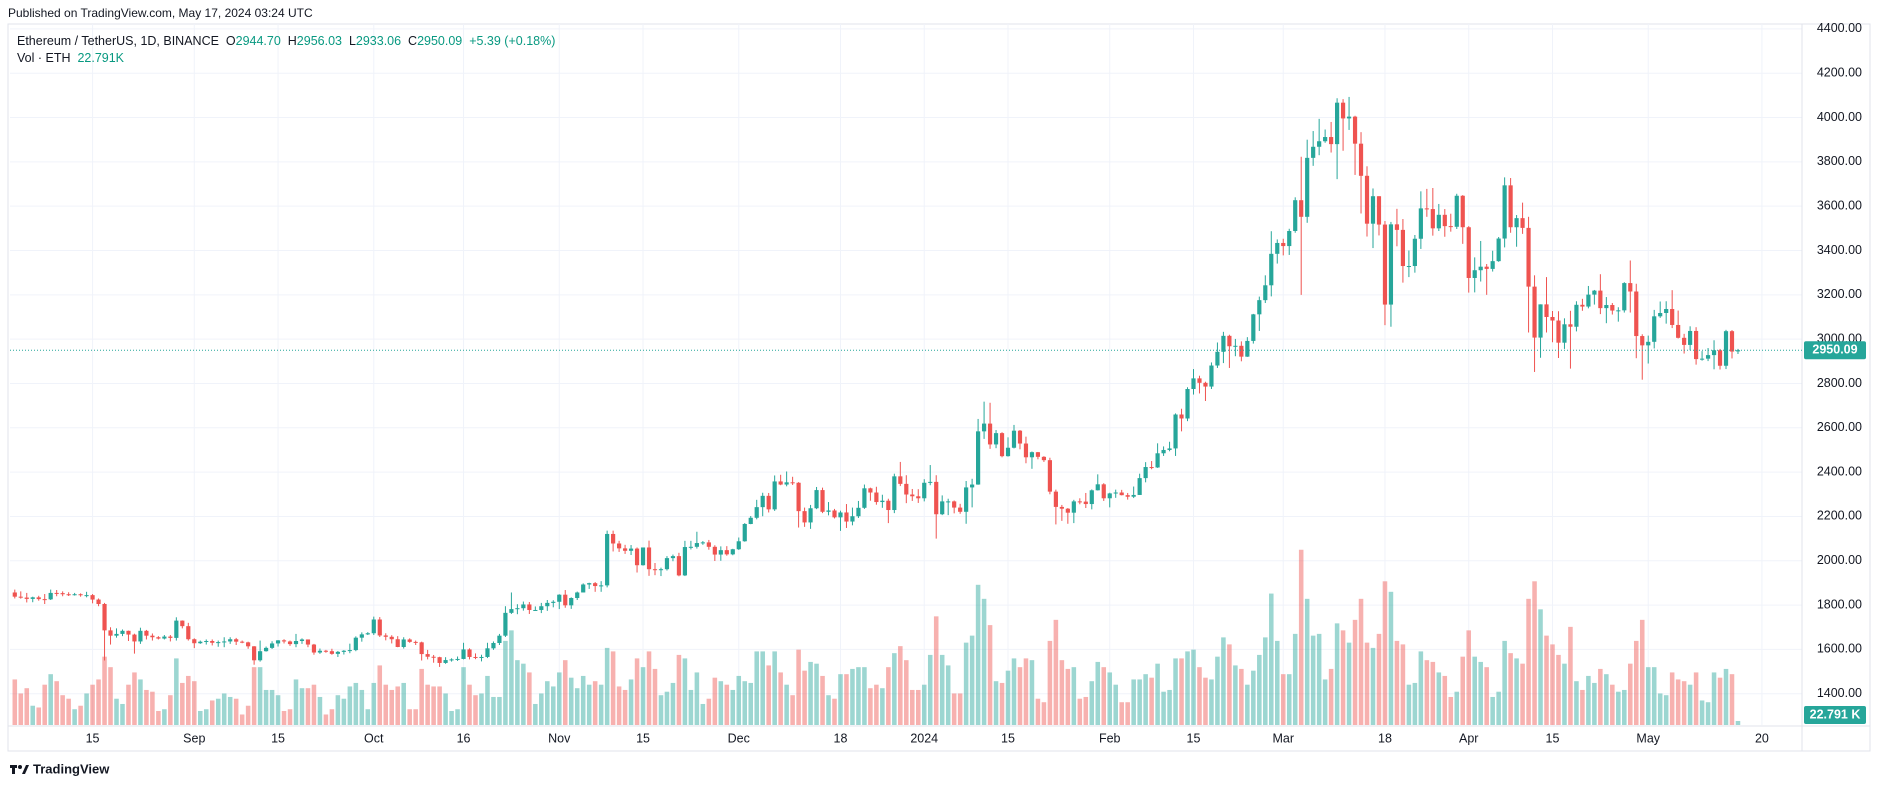 This screenshot has height=788, width=1883. What do you see at coordinates (101, 58) in the screenshot?
I see `volume-value: 22.791K` at bounding box center [101, 58].